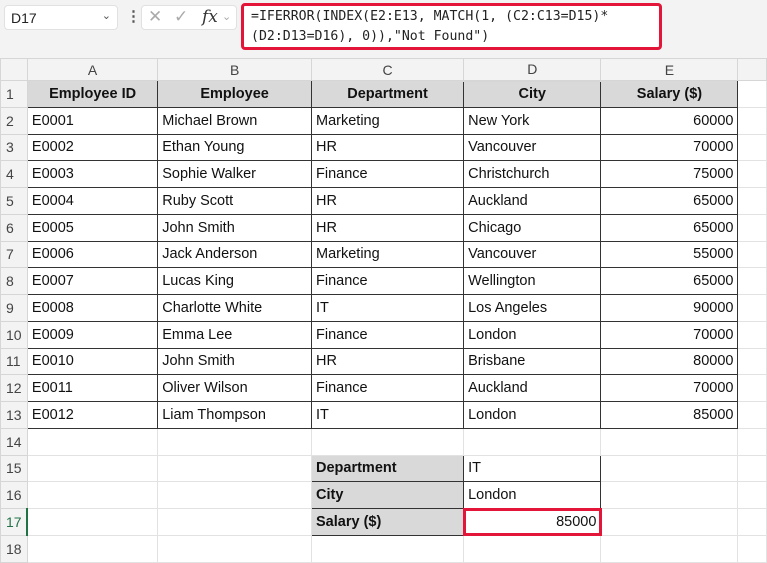  Describe the element at coordinates (92, 174) in the screenshot. I see `cell: E0003` at that location.